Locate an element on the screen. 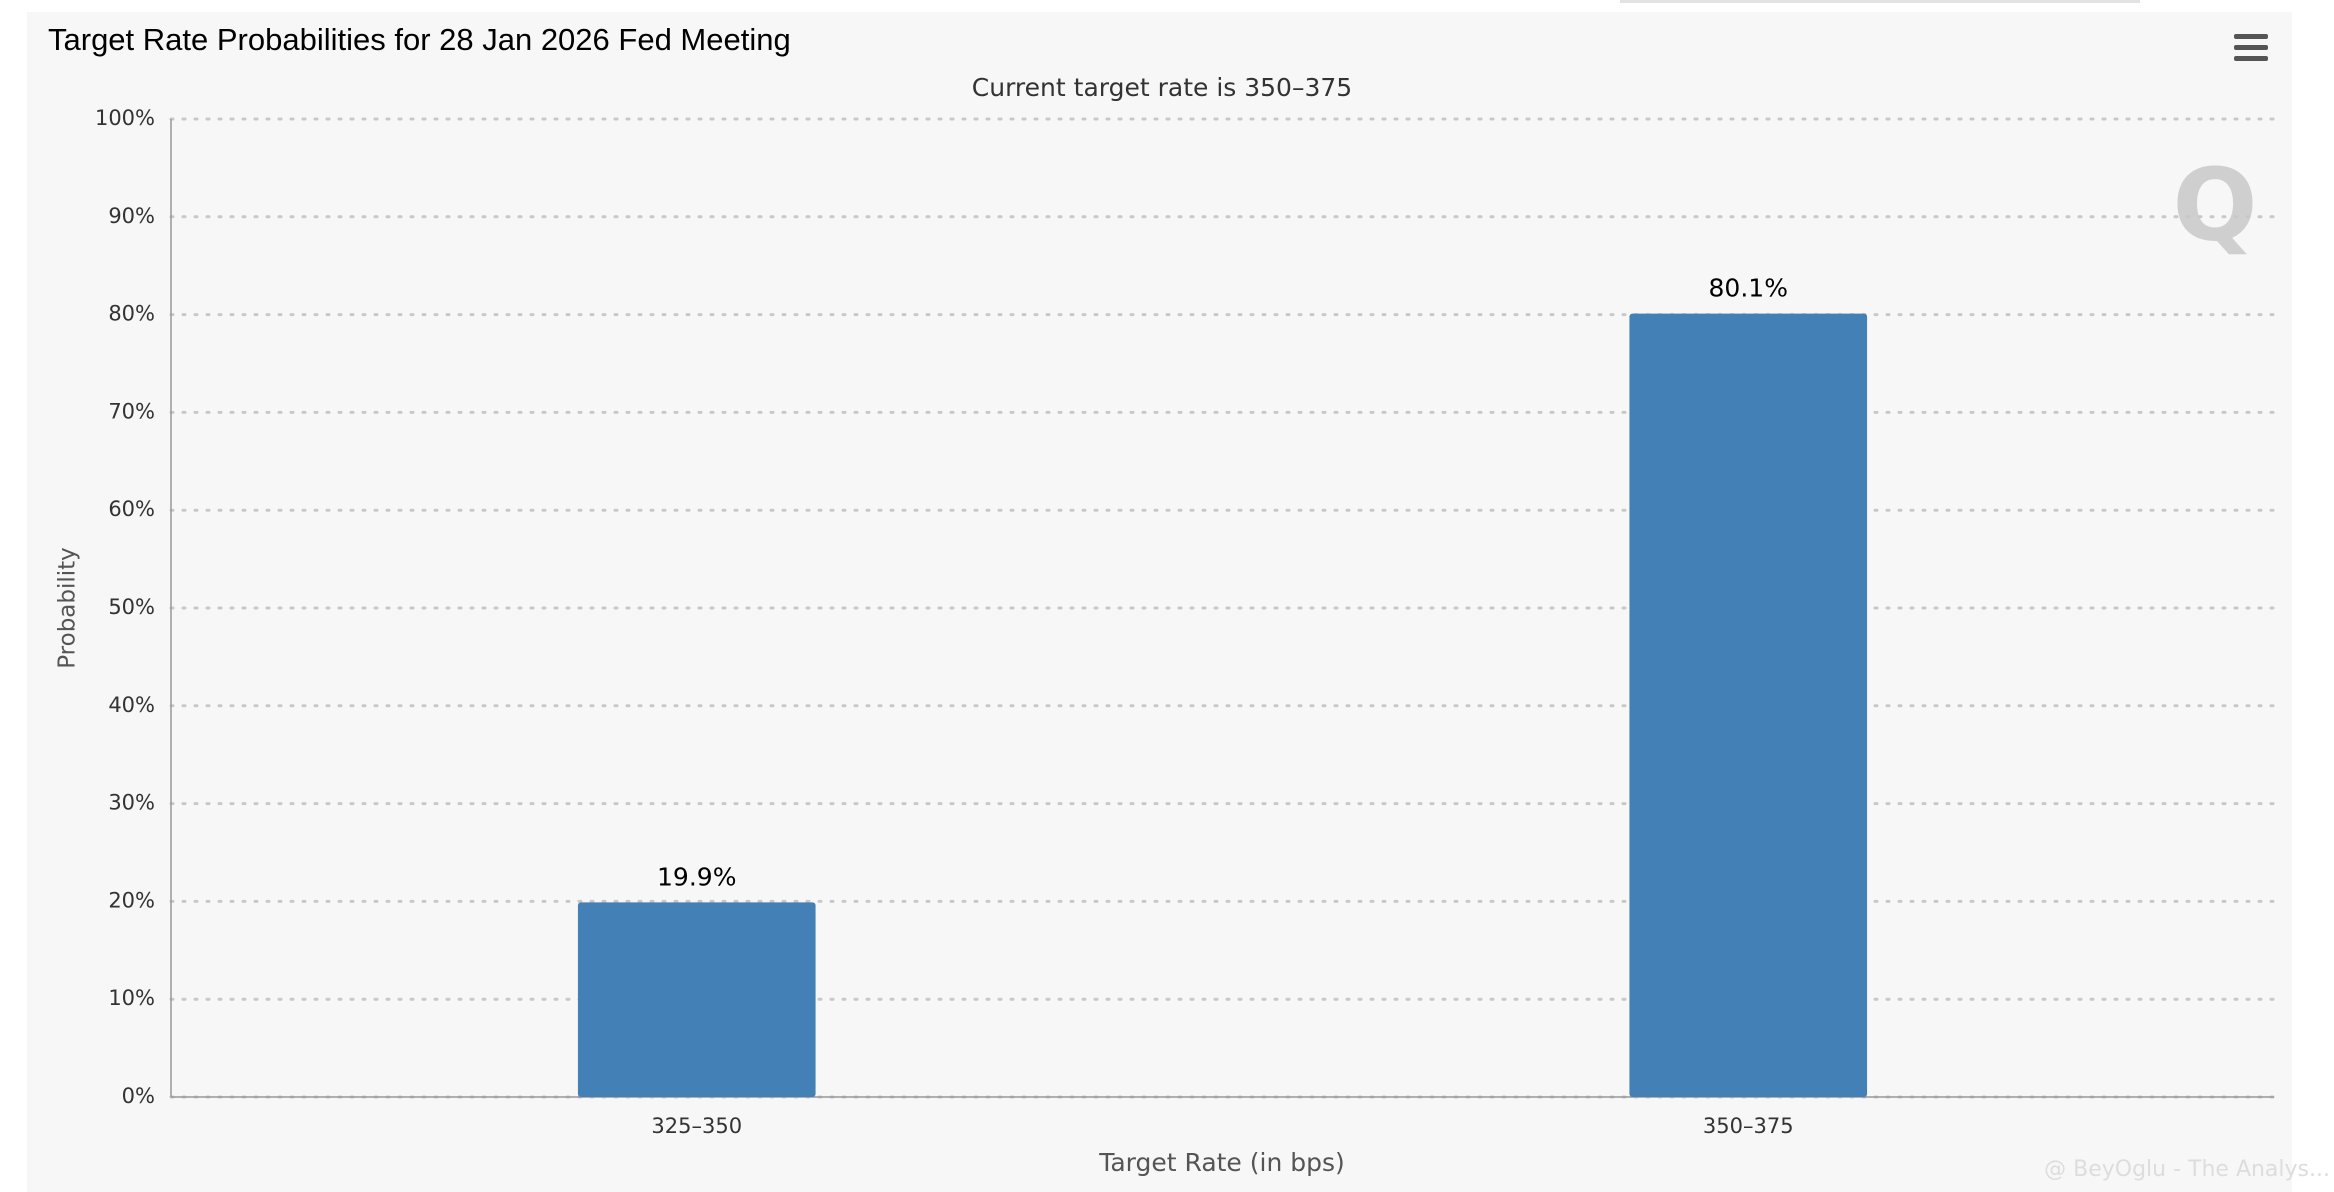  data-label: 19.9% is located at coordinates (696, 876).